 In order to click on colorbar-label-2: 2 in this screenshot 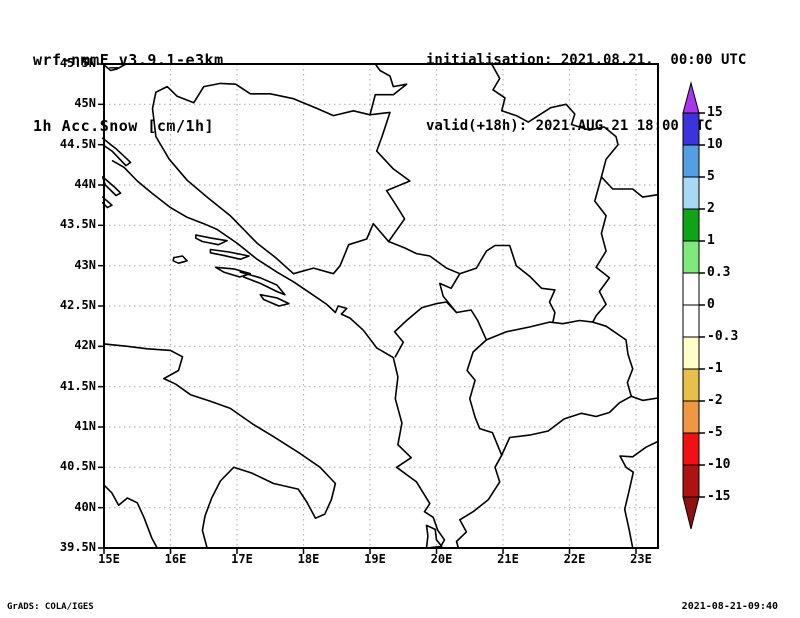, I will do `click(711, 208)`.